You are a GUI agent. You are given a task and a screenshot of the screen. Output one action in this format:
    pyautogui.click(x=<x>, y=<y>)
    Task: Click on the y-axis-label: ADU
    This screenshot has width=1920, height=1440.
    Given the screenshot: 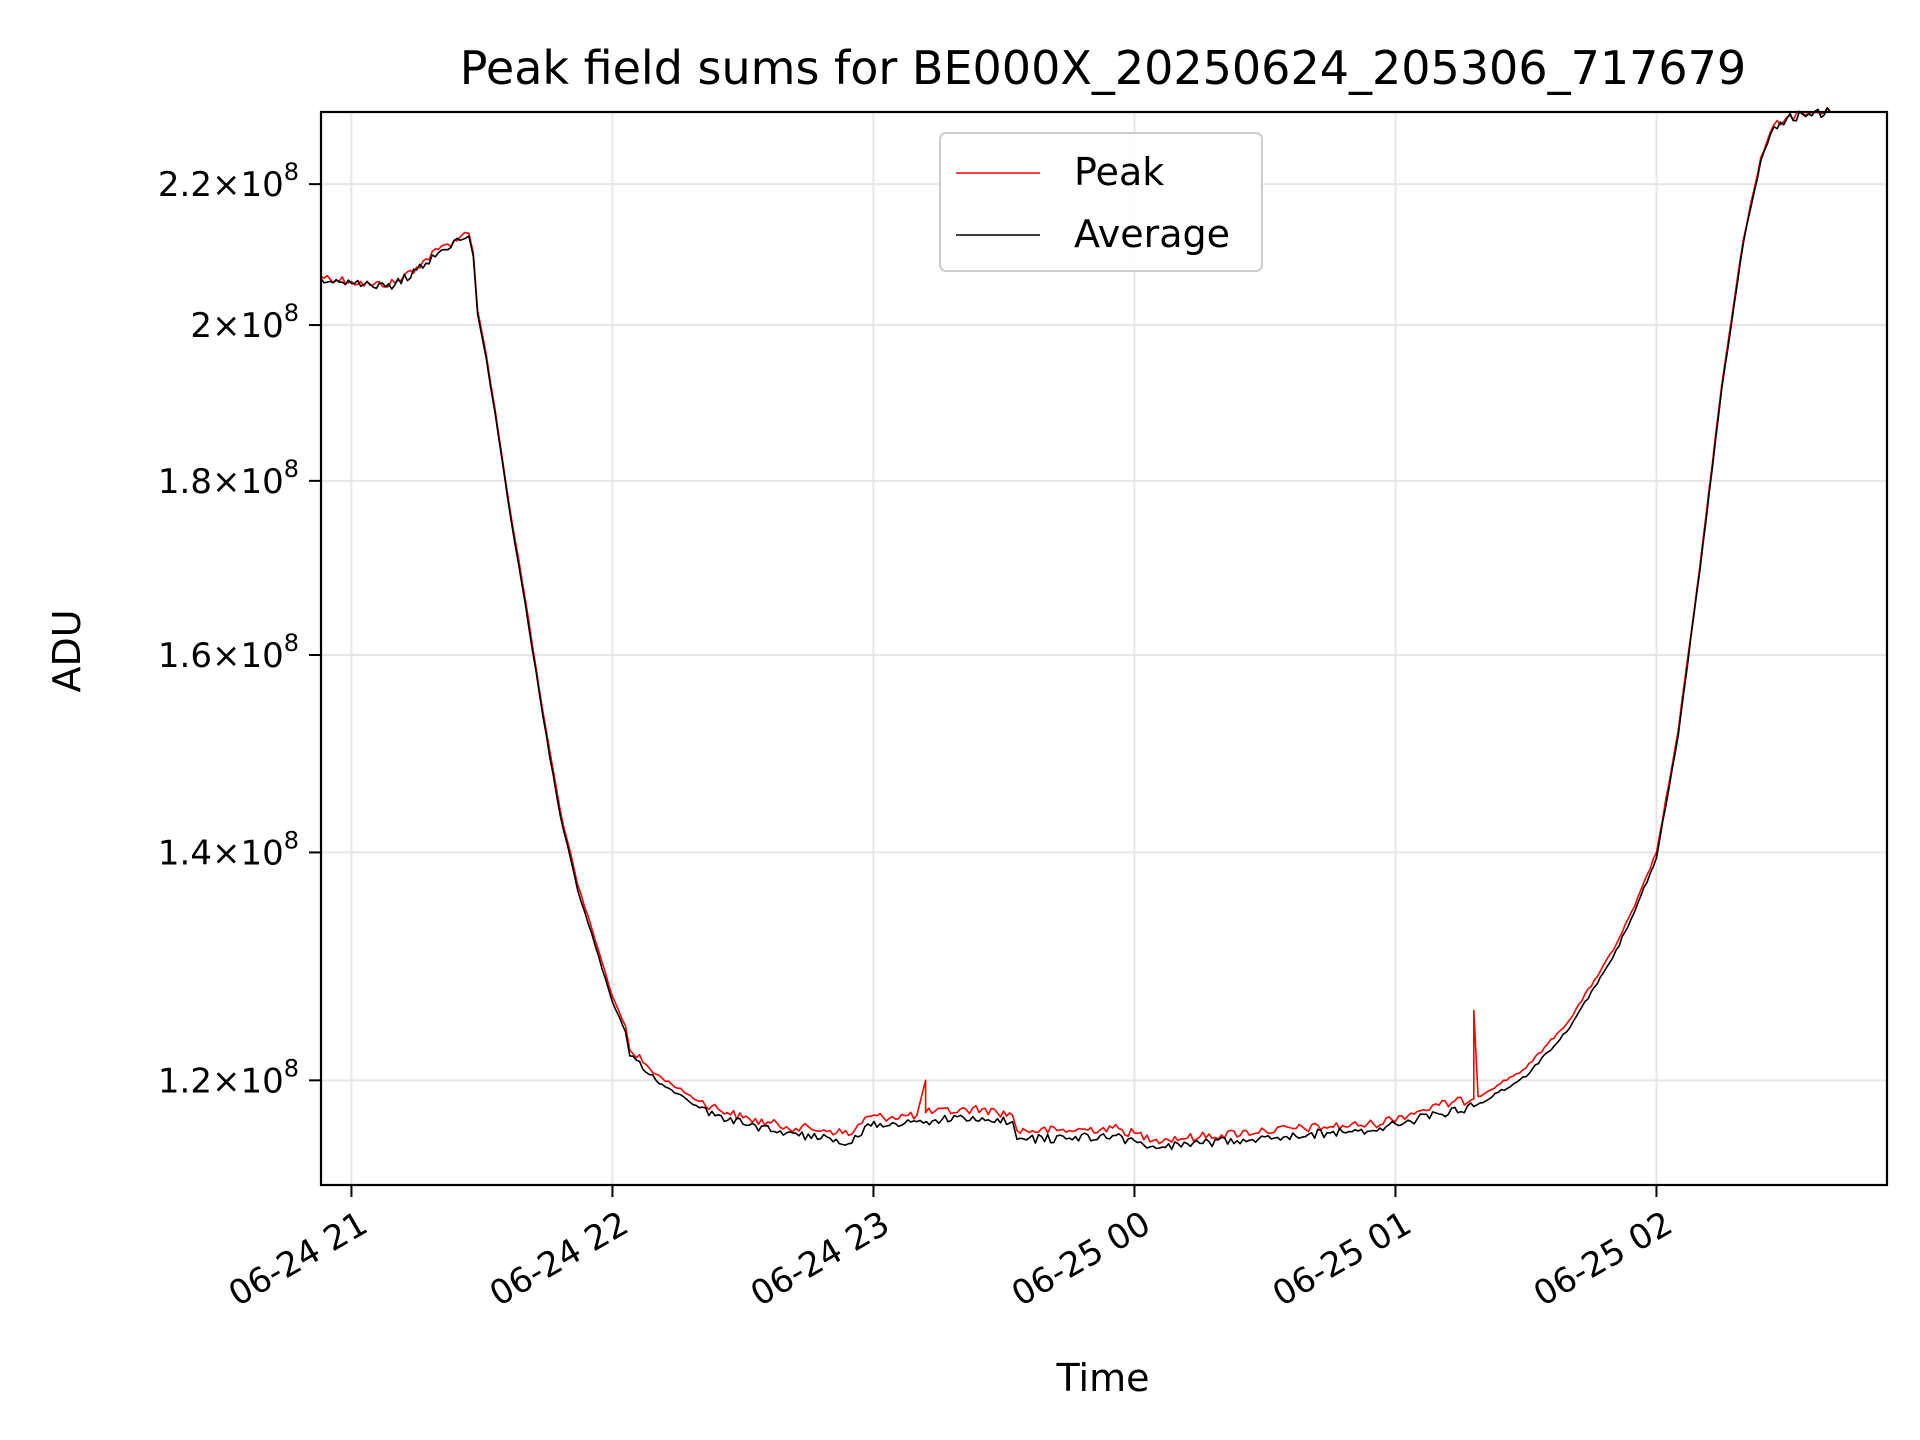 What is the action you would take?
    pyautogui.click(x=67, y=650)
    